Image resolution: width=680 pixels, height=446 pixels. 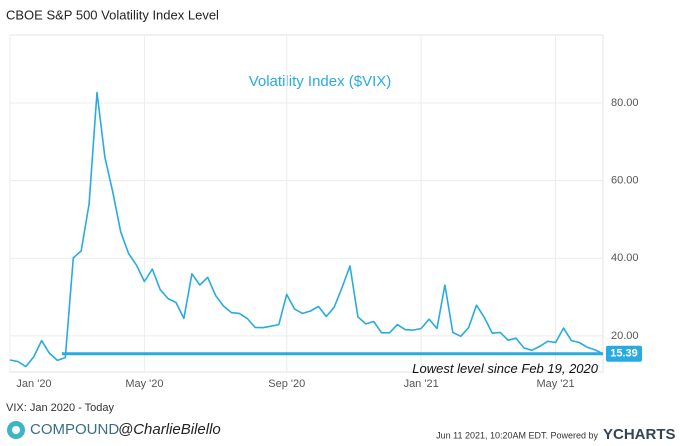 What do you see at coordinates (639, 434) in the screenshot?
I see `provider: YCHARTS` at bounding box center [639, 434].